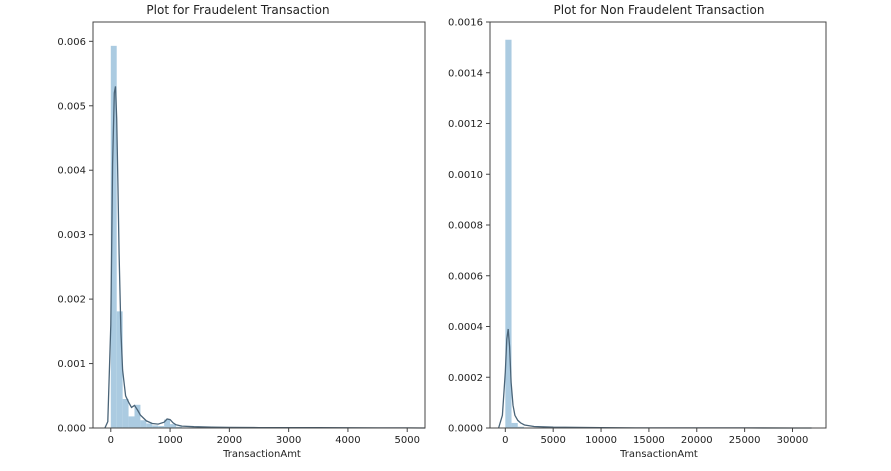  What do you see at coordinates (347, 440) in the screenshot?
I see `x-tick-label: 4000` at bounding box center [347, 440].